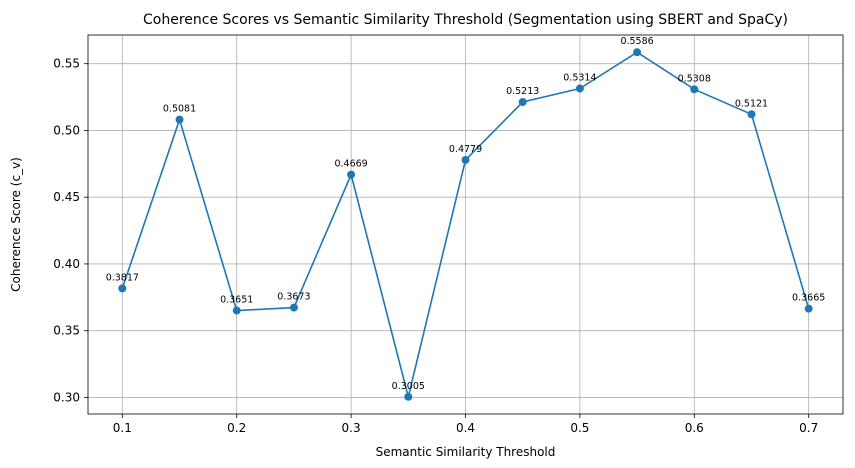 This screenshot has height=468, width=855. What do you see at coordinates (808, 428) in the screenshot?
I see `x-tick-label: 0.7` at bounding box center [808, 428].